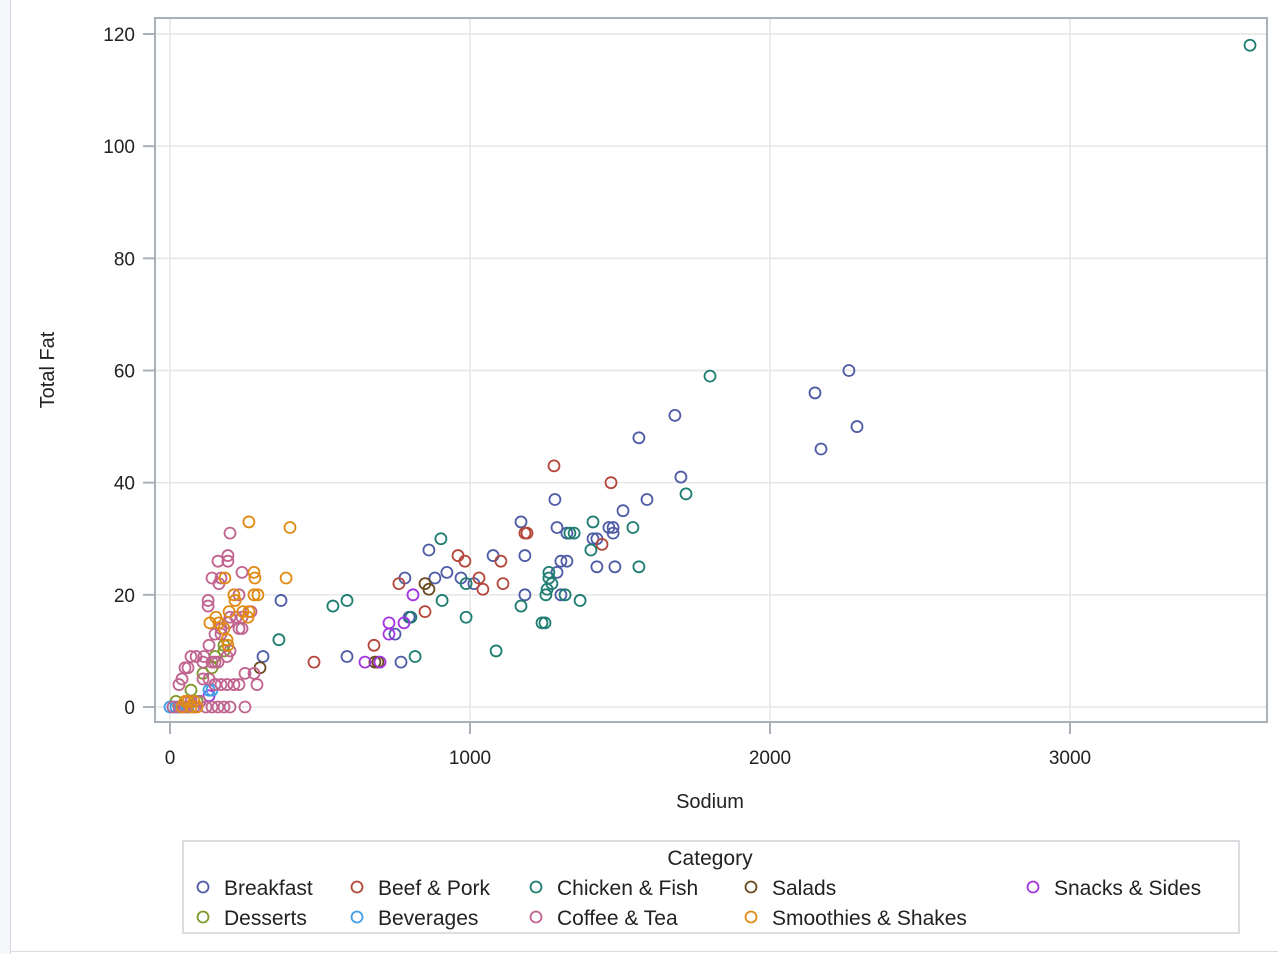  What do you see at coordinates (434, 888) in the screenshot?
I see `legend-item-label: Beef & Pork` at bounding box center [434, 888].